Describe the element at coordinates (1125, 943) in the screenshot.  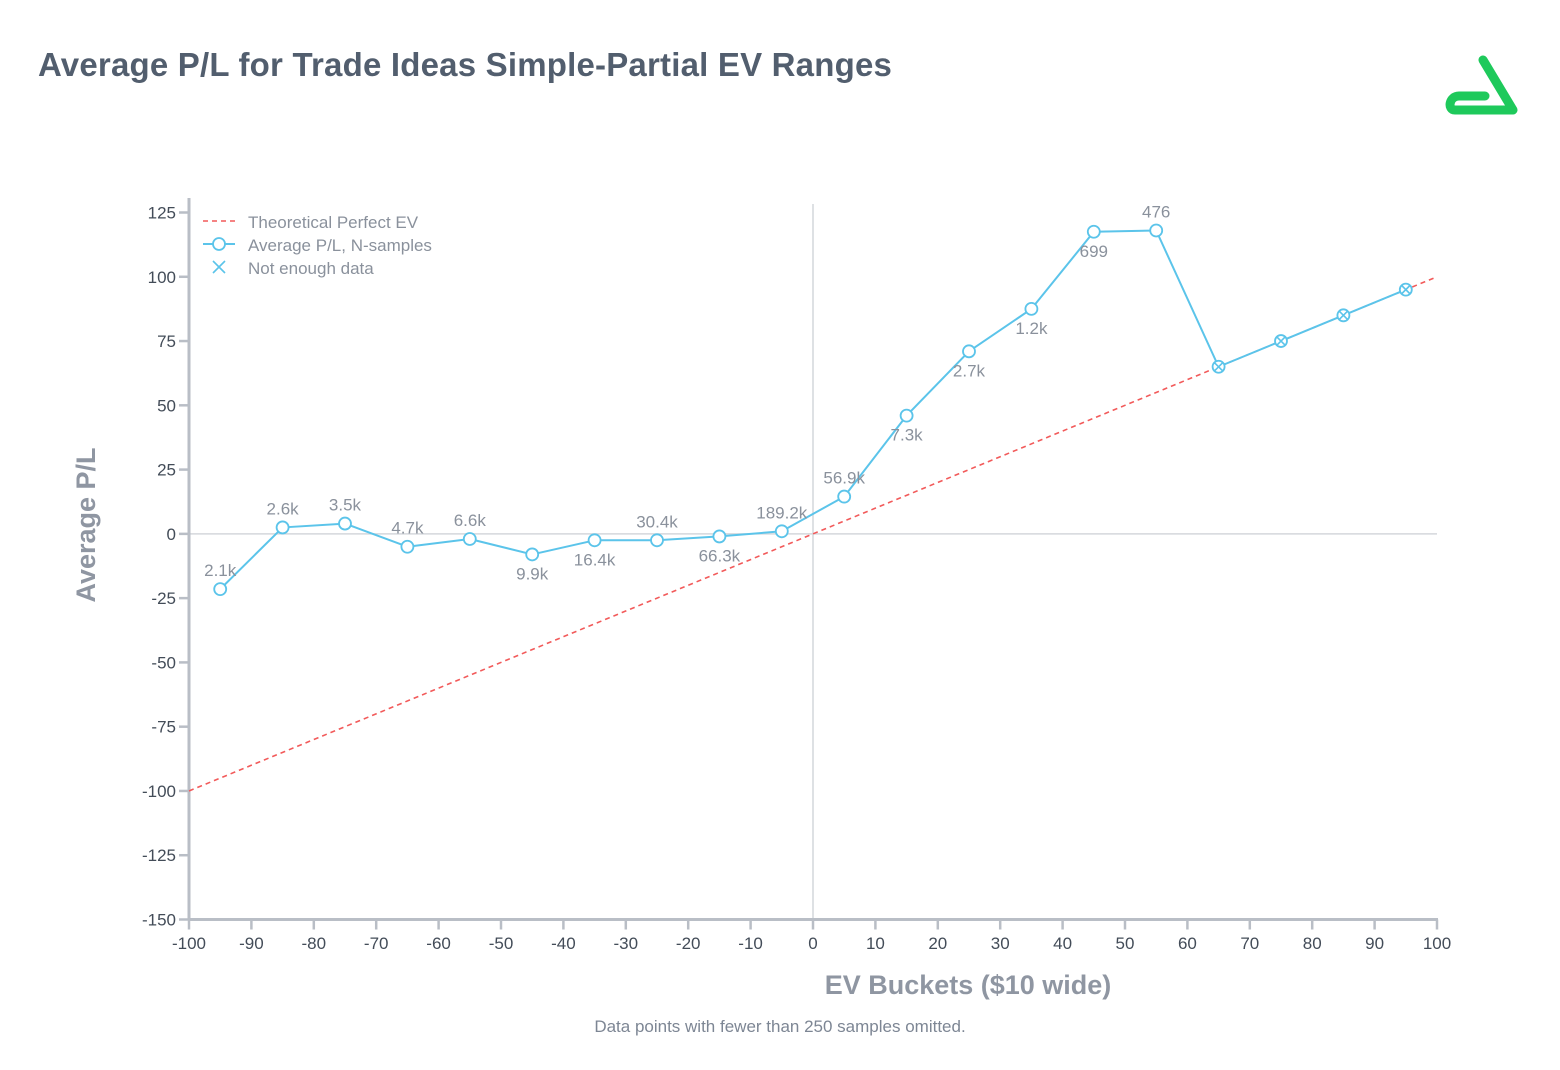
I see `x-tick-label: 50` at that location.